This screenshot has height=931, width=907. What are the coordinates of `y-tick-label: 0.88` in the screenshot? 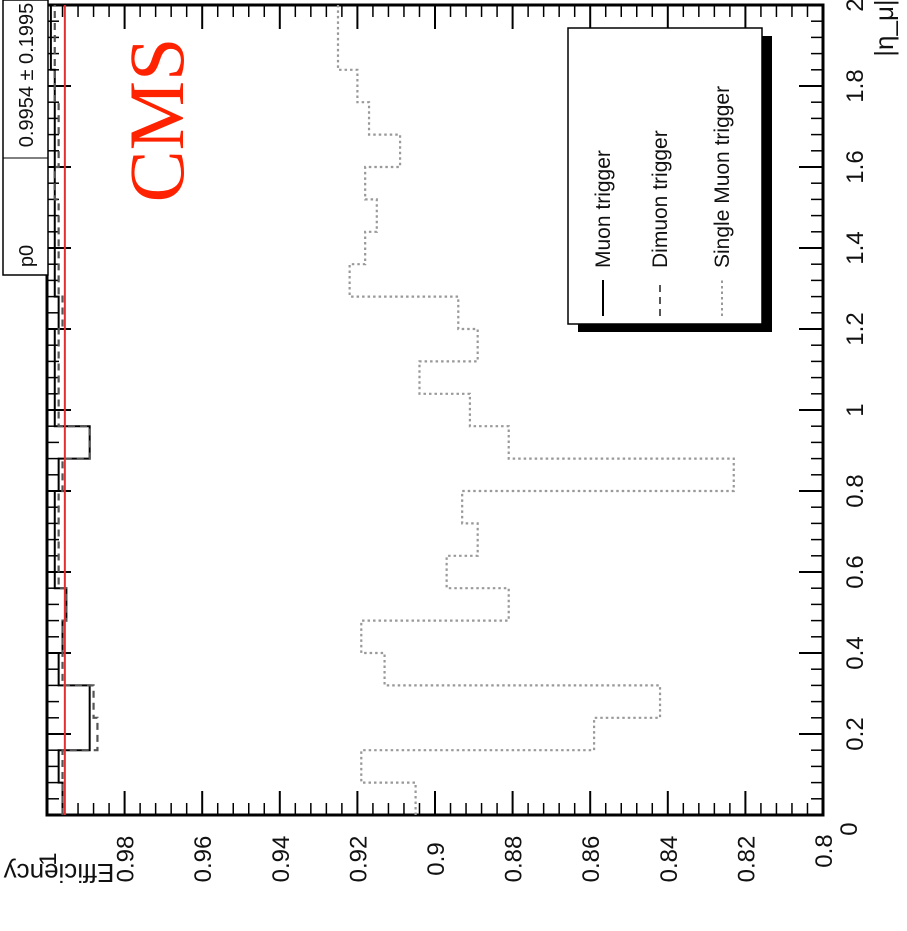 It's located at (514, 859).